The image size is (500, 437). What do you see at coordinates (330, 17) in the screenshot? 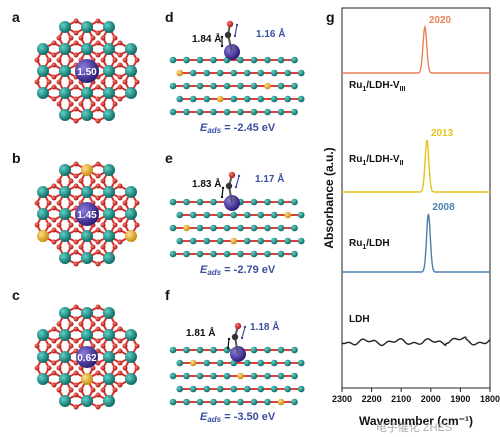
I see `panel-g-letter: g` at bounding box center [330, 17].